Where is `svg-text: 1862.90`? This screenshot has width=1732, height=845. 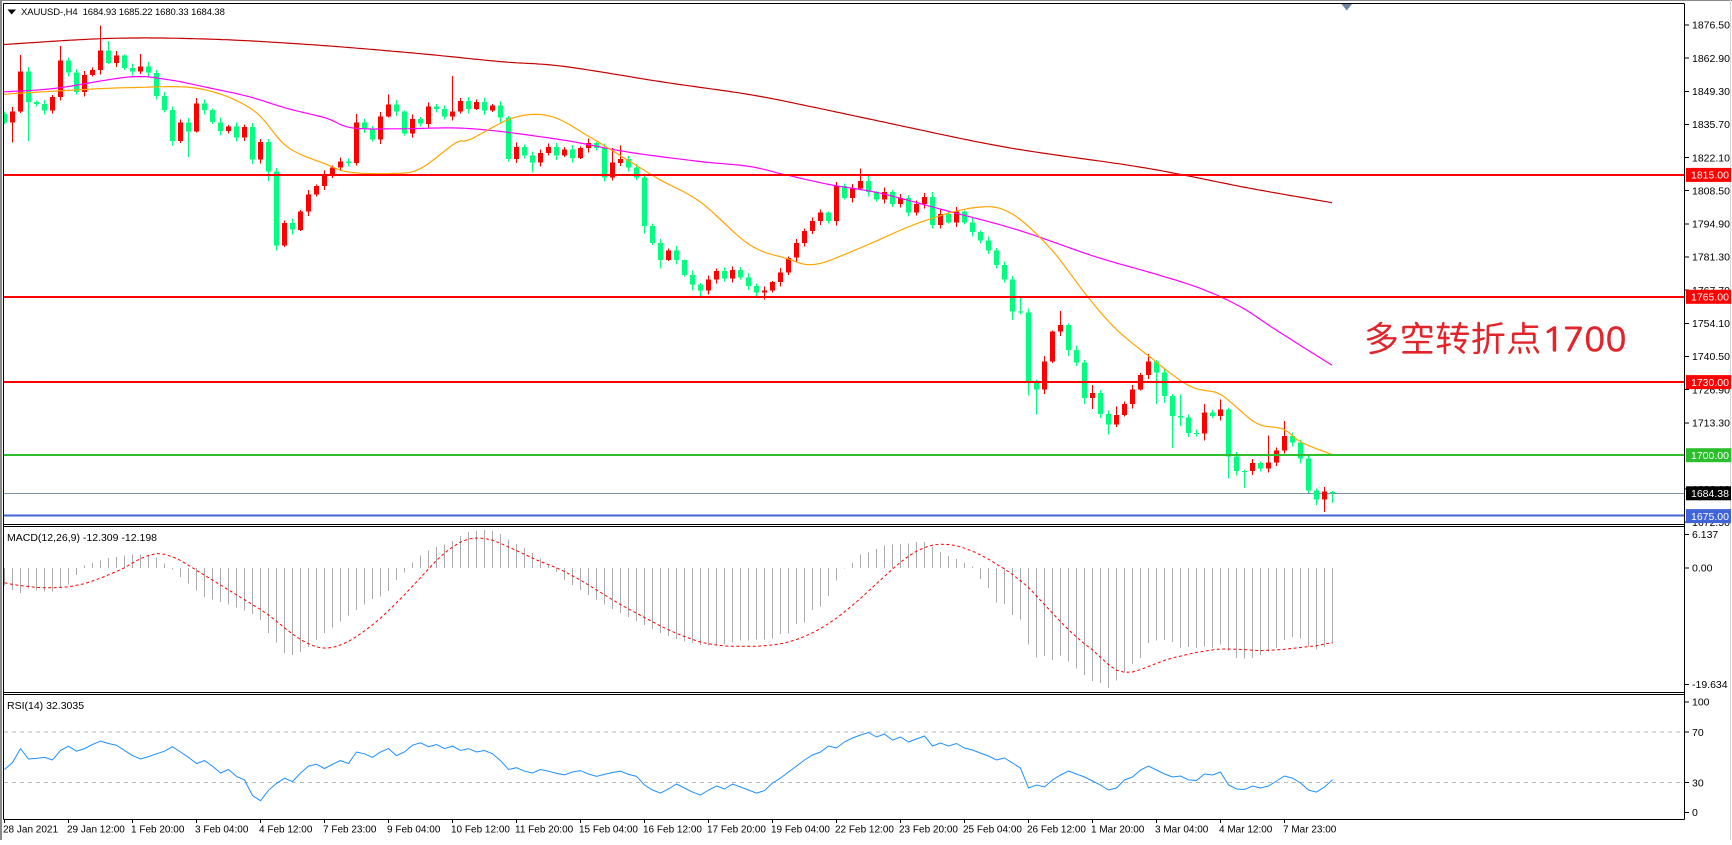 svg-text: 1862.90 is located at coordinates (1711, 59).